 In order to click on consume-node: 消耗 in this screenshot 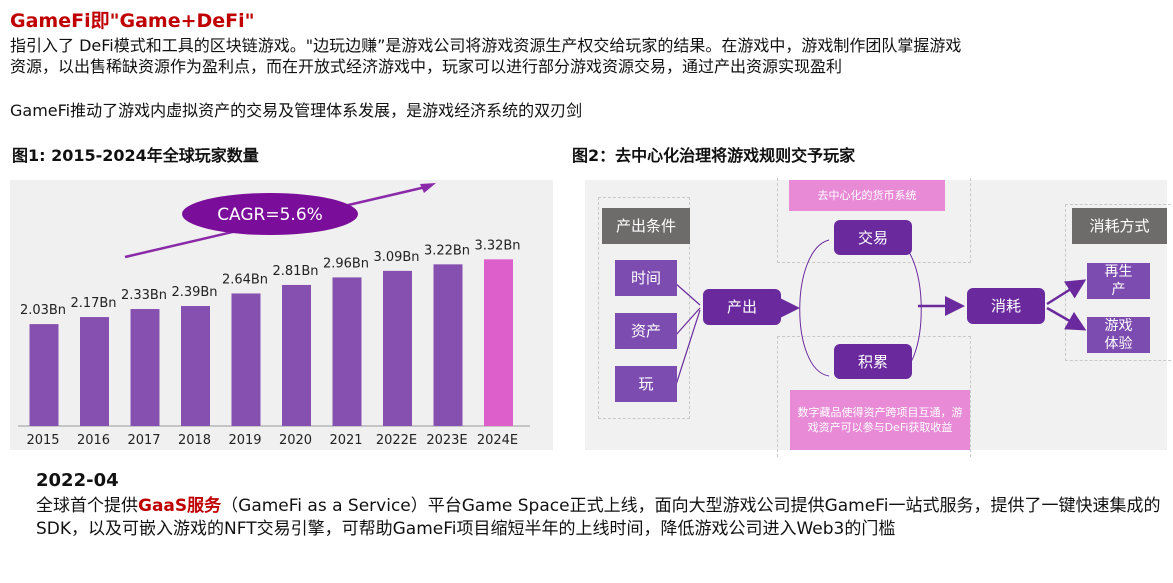, I will do `click(1006, 306)`.